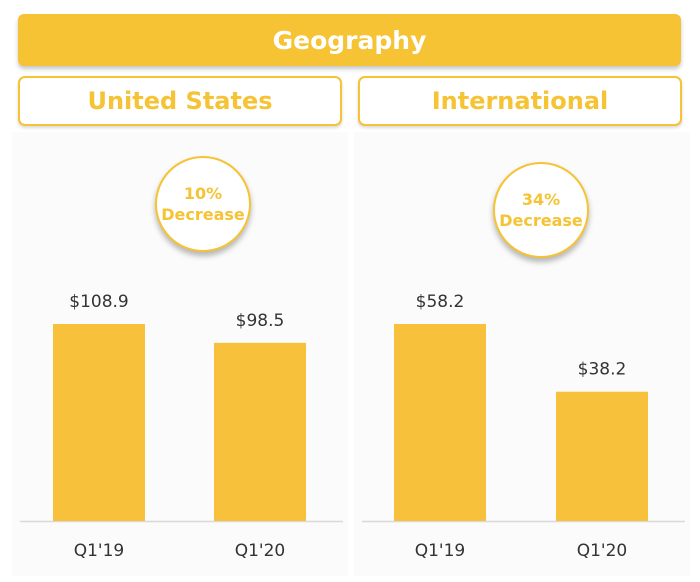 This screenshot has width=700, height=582. I want to click on us-category-label-2: Q1'20, so click(260, 551).